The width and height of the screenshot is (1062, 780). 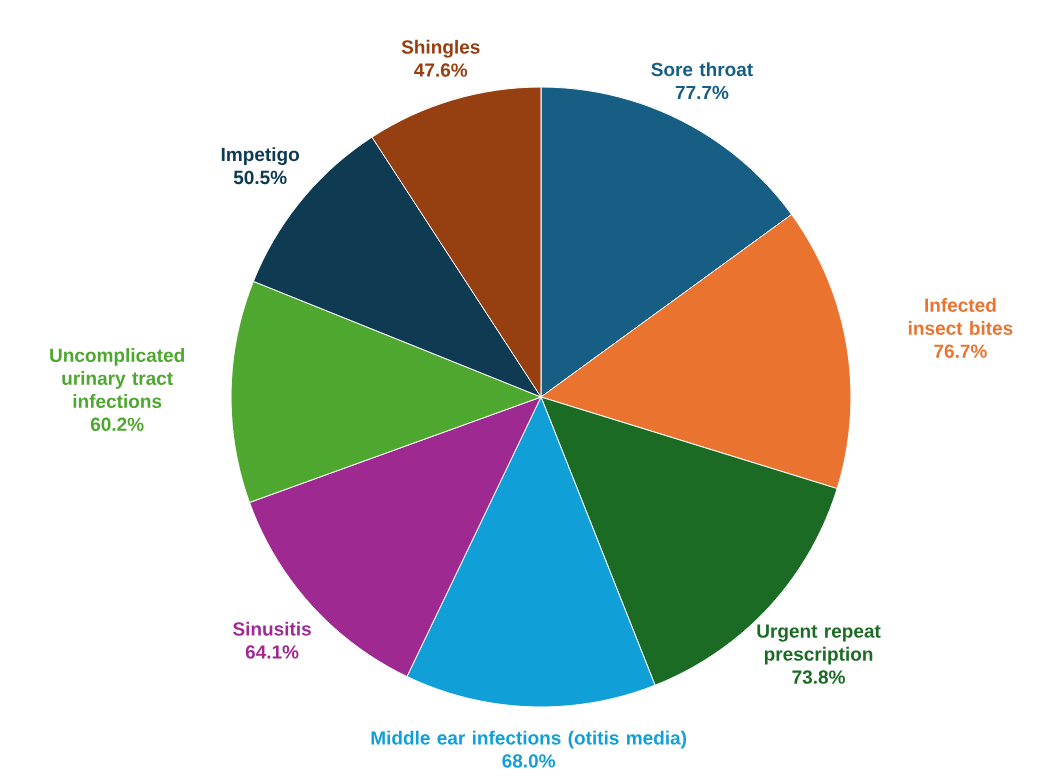 I want to click on slice-label: Sinusitis, so click(x=272, y=628).